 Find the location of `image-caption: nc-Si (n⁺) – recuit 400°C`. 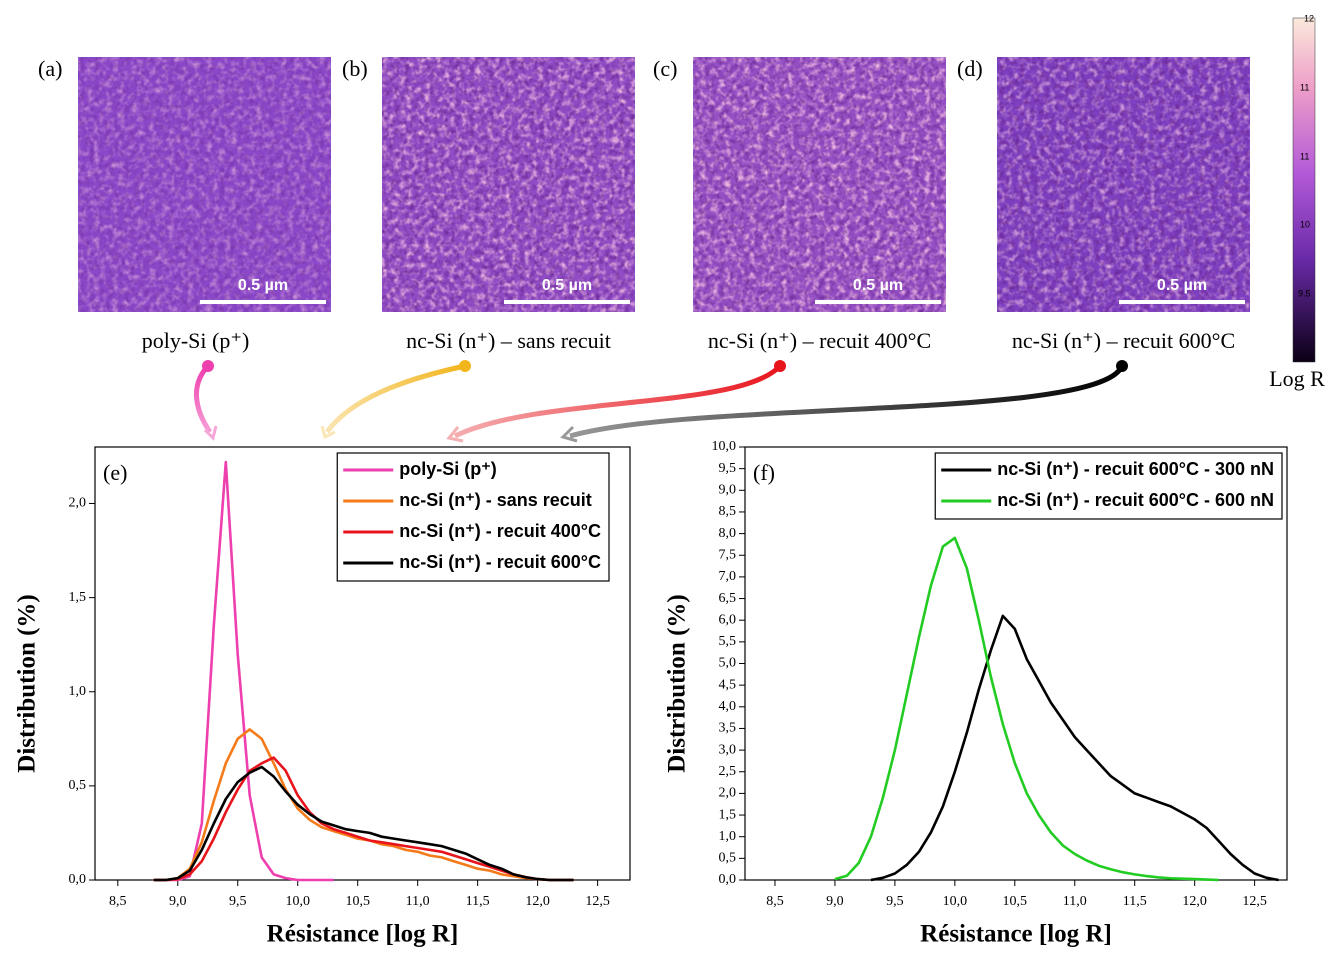

image-caption: nc-Si (n⁺) – recuit 400°C is located at coordinates (819, 340).